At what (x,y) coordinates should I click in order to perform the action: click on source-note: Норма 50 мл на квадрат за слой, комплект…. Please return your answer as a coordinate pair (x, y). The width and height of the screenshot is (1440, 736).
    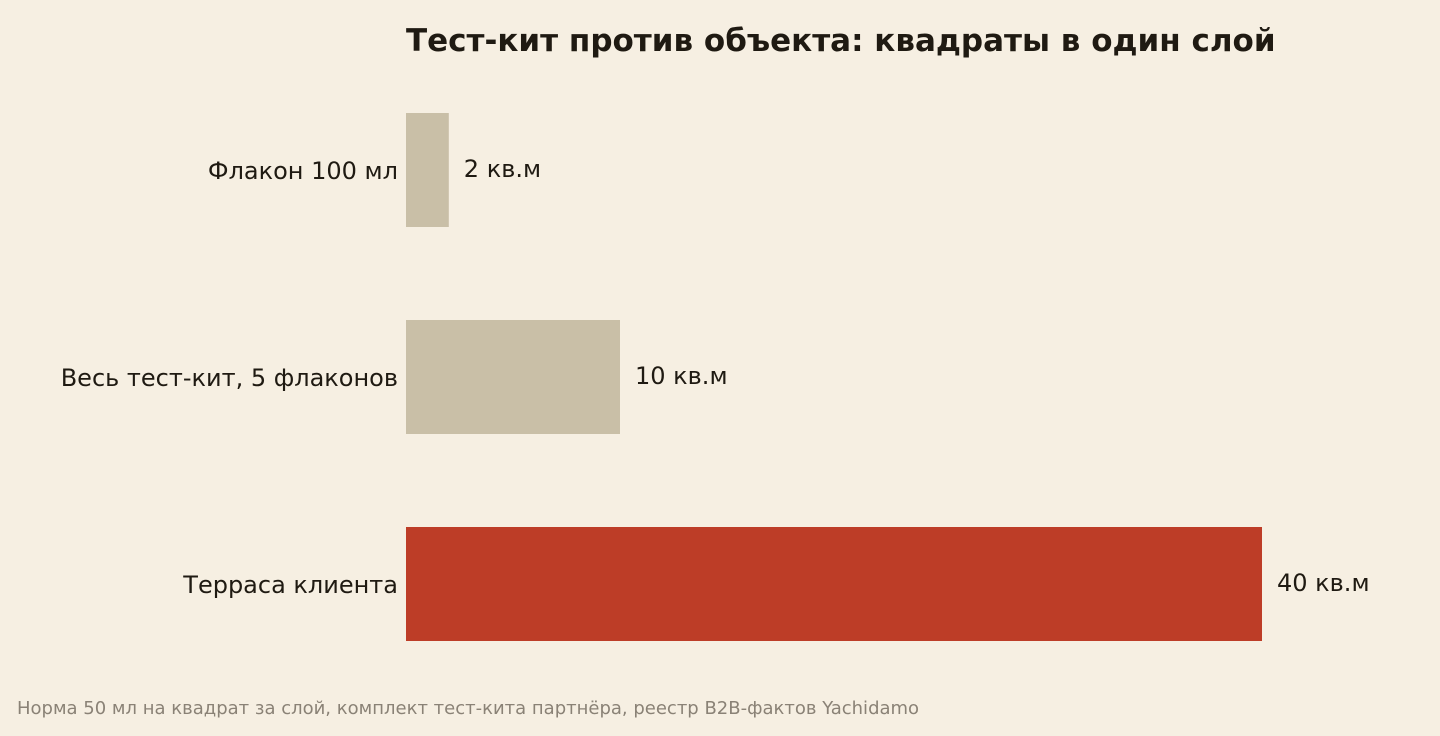
    Looking at the image, I should click on (468, 708).